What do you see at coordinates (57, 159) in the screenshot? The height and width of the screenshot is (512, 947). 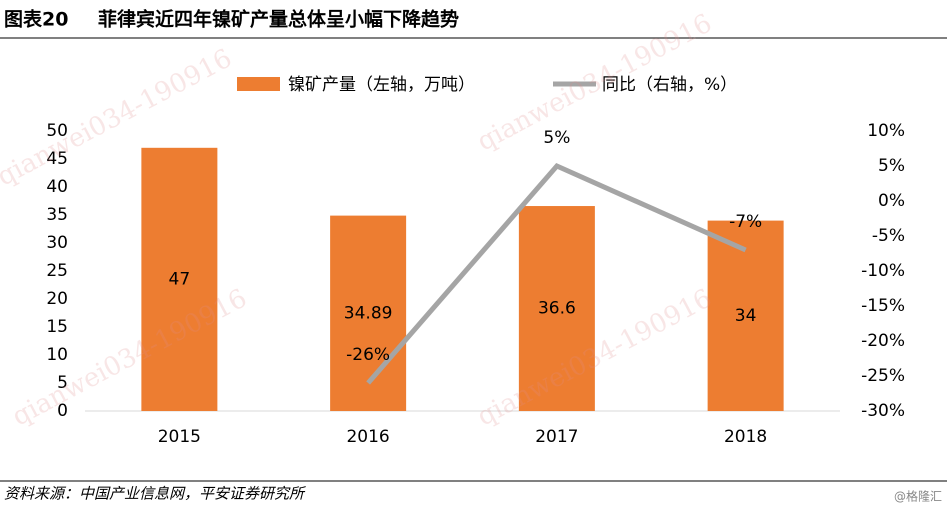 I see `y-tick-label: 45` at bounding box center [57, 159].